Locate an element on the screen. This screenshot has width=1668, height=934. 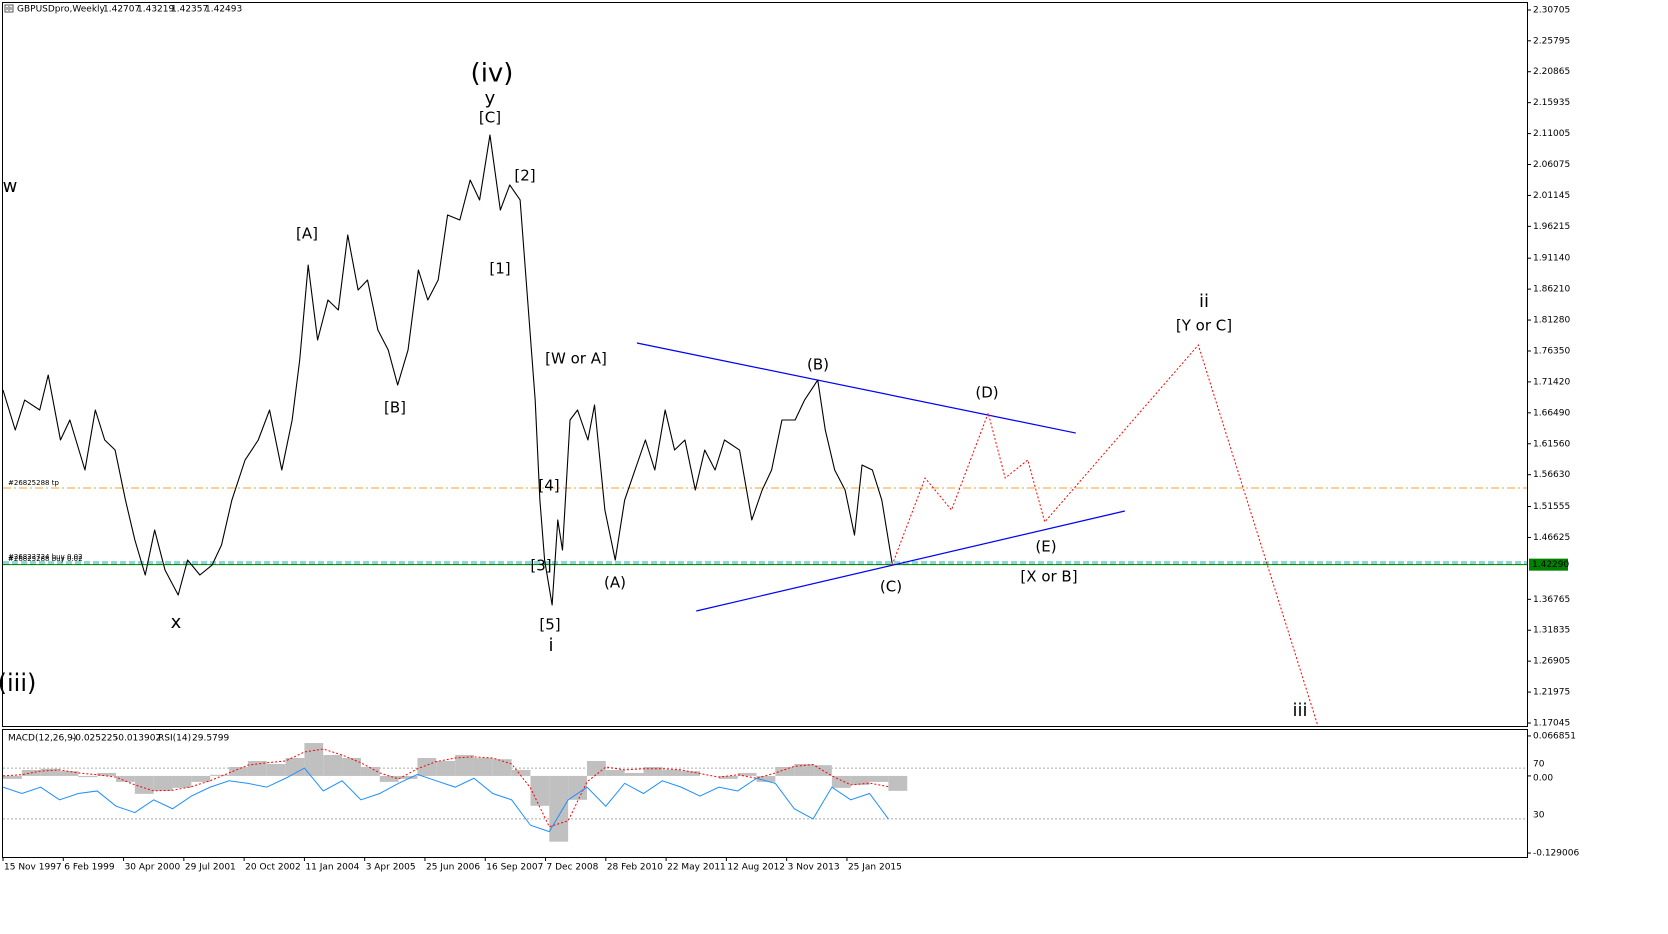
wave-label: y is located at coordinates (490, 98).